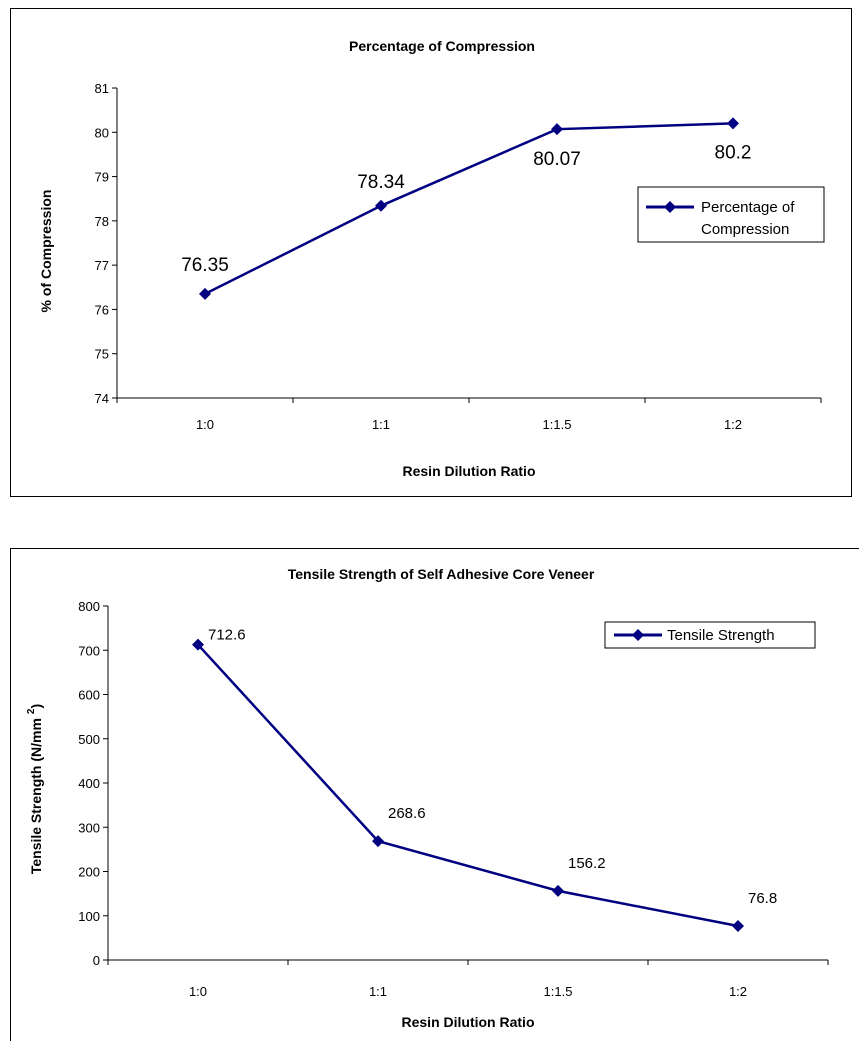 The width and height of the screenshot is (859, 1042). Describe the element at coordinates (587, 863) in the screenshot. I see `data-label: 156.2` at that location.